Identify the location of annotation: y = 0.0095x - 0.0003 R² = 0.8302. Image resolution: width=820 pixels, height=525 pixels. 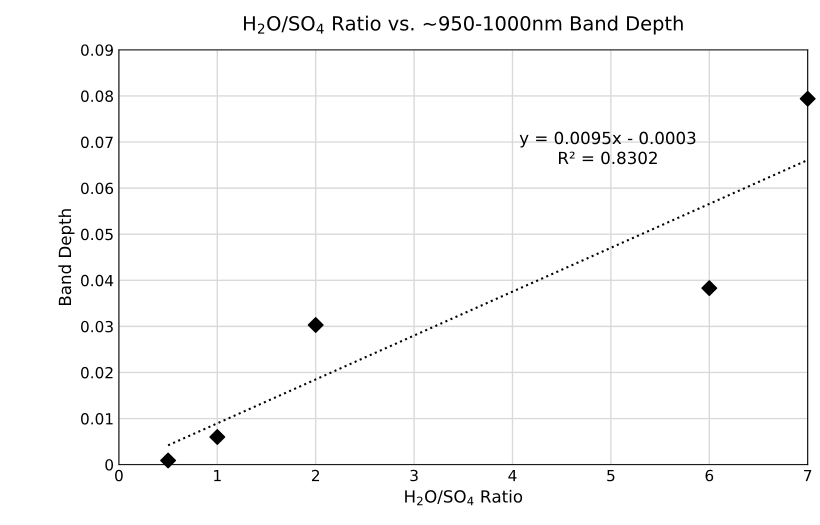
(608, 148).